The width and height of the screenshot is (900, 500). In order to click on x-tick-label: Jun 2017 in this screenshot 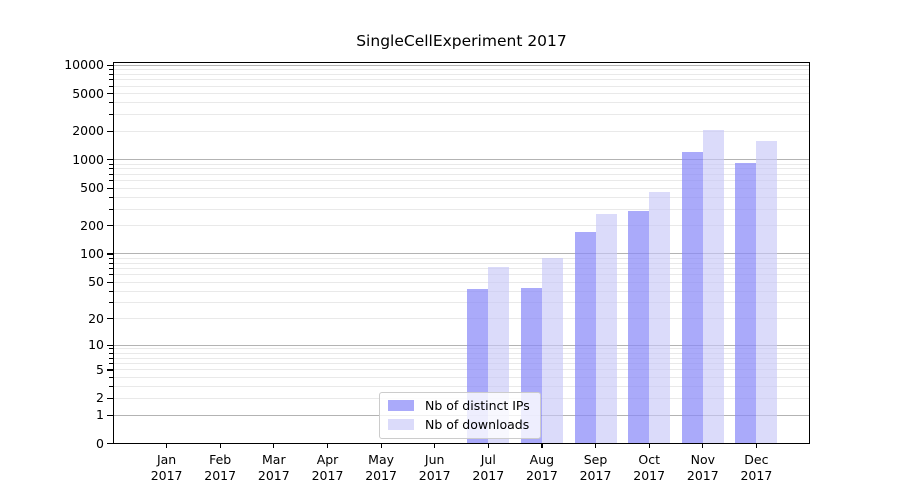, I will do `click(435, 468)`.